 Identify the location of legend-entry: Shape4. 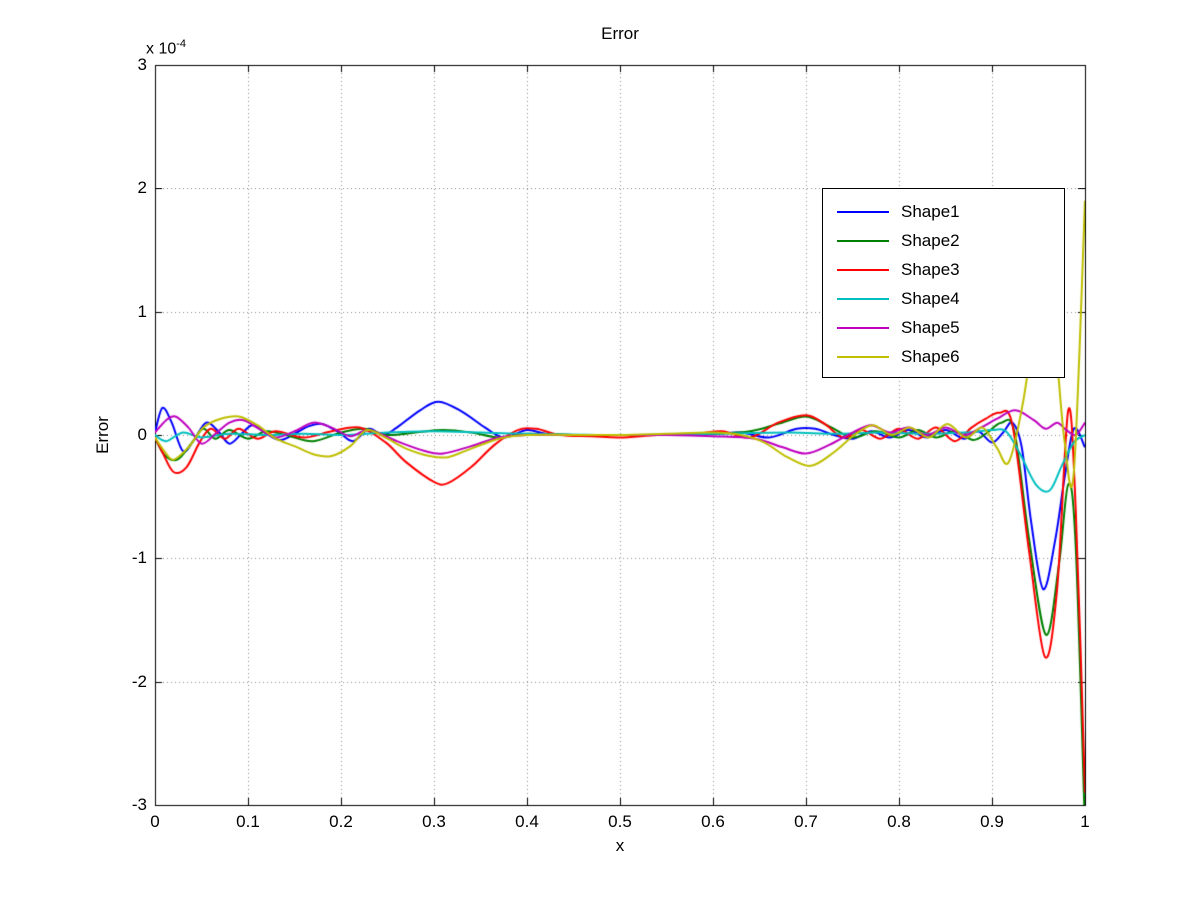
(943, 298).